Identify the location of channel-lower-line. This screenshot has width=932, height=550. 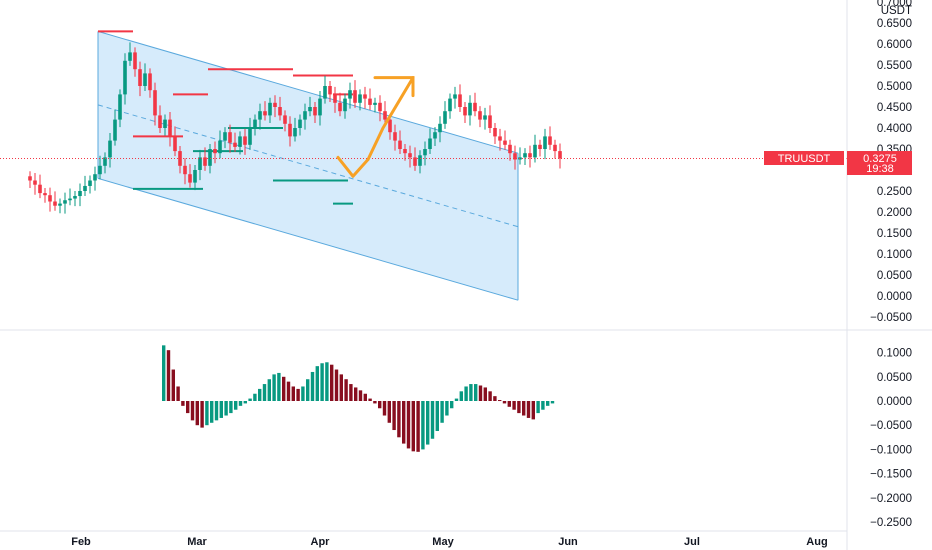
(308, 239).